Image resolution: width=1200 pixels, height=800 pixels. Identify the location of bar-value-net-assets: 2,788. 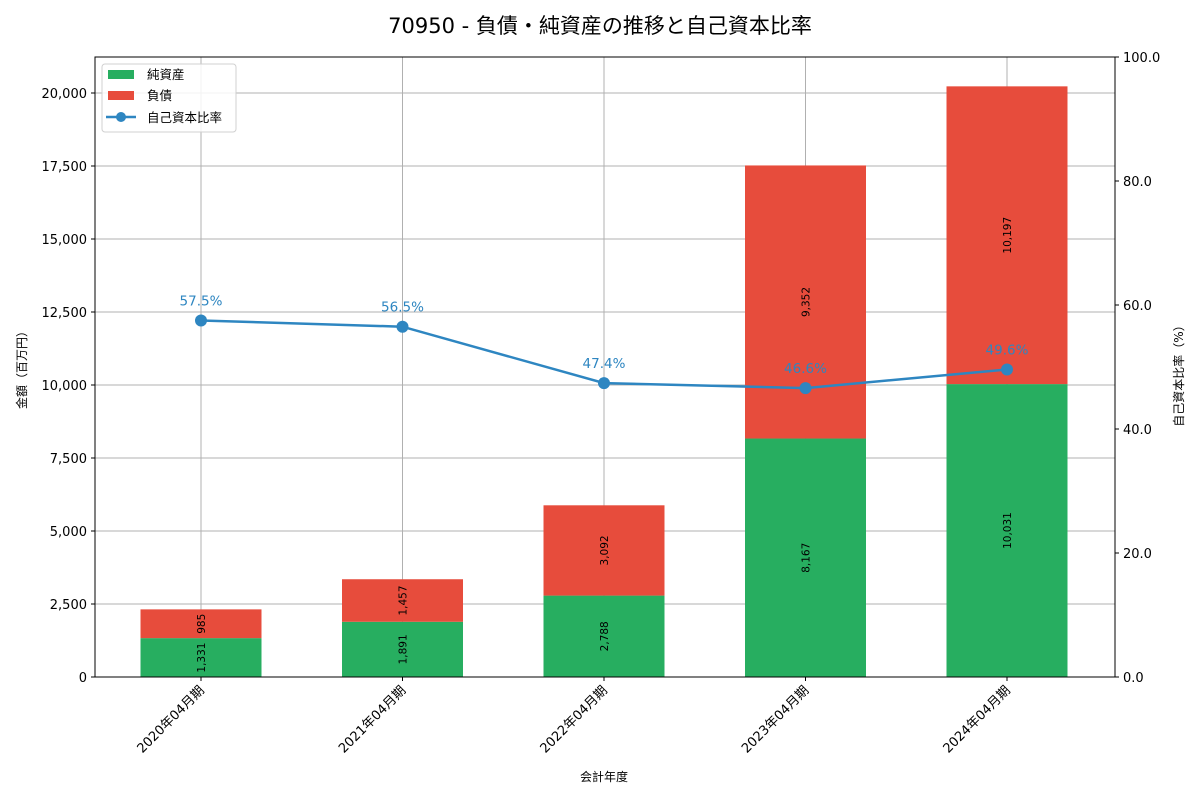
(605, 636).